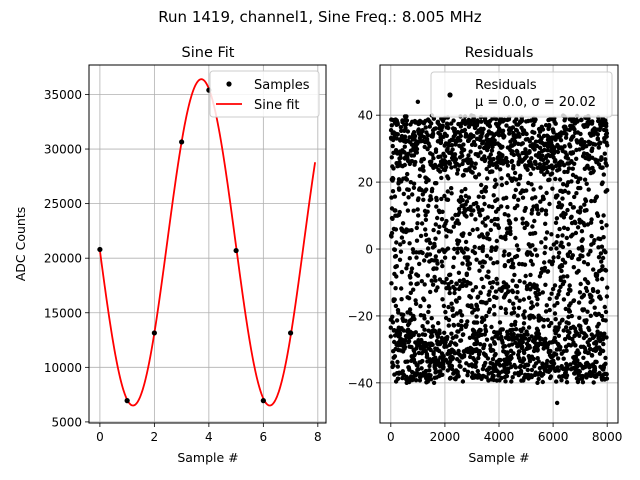 This screenshot has height=480, width=640. Describe the element at coordinates (264, 94) in the screenshot. I see `sine-fit-legend: Samples Sine fit` at that location.